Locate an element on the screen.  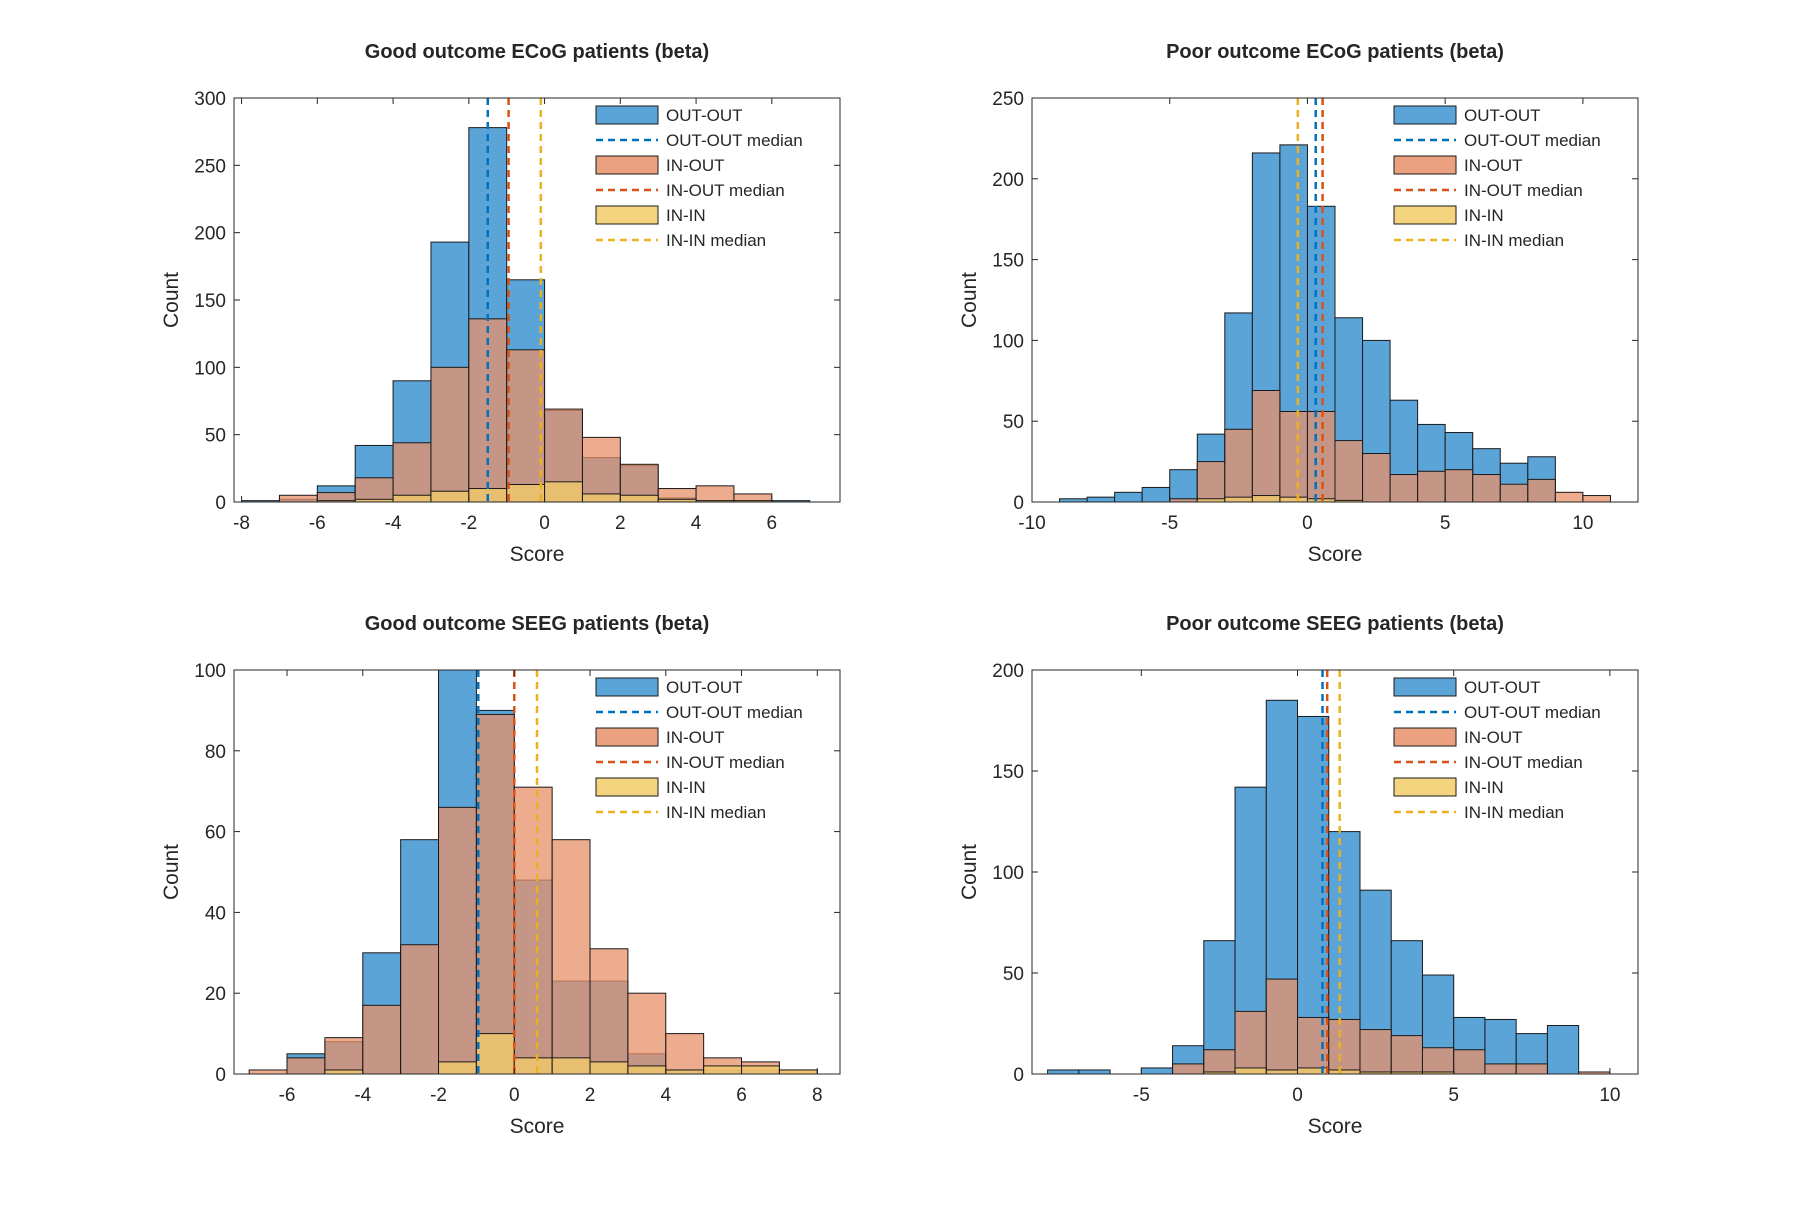
legend-label: OUT-OUT median is located at coordinates (1532, 712).